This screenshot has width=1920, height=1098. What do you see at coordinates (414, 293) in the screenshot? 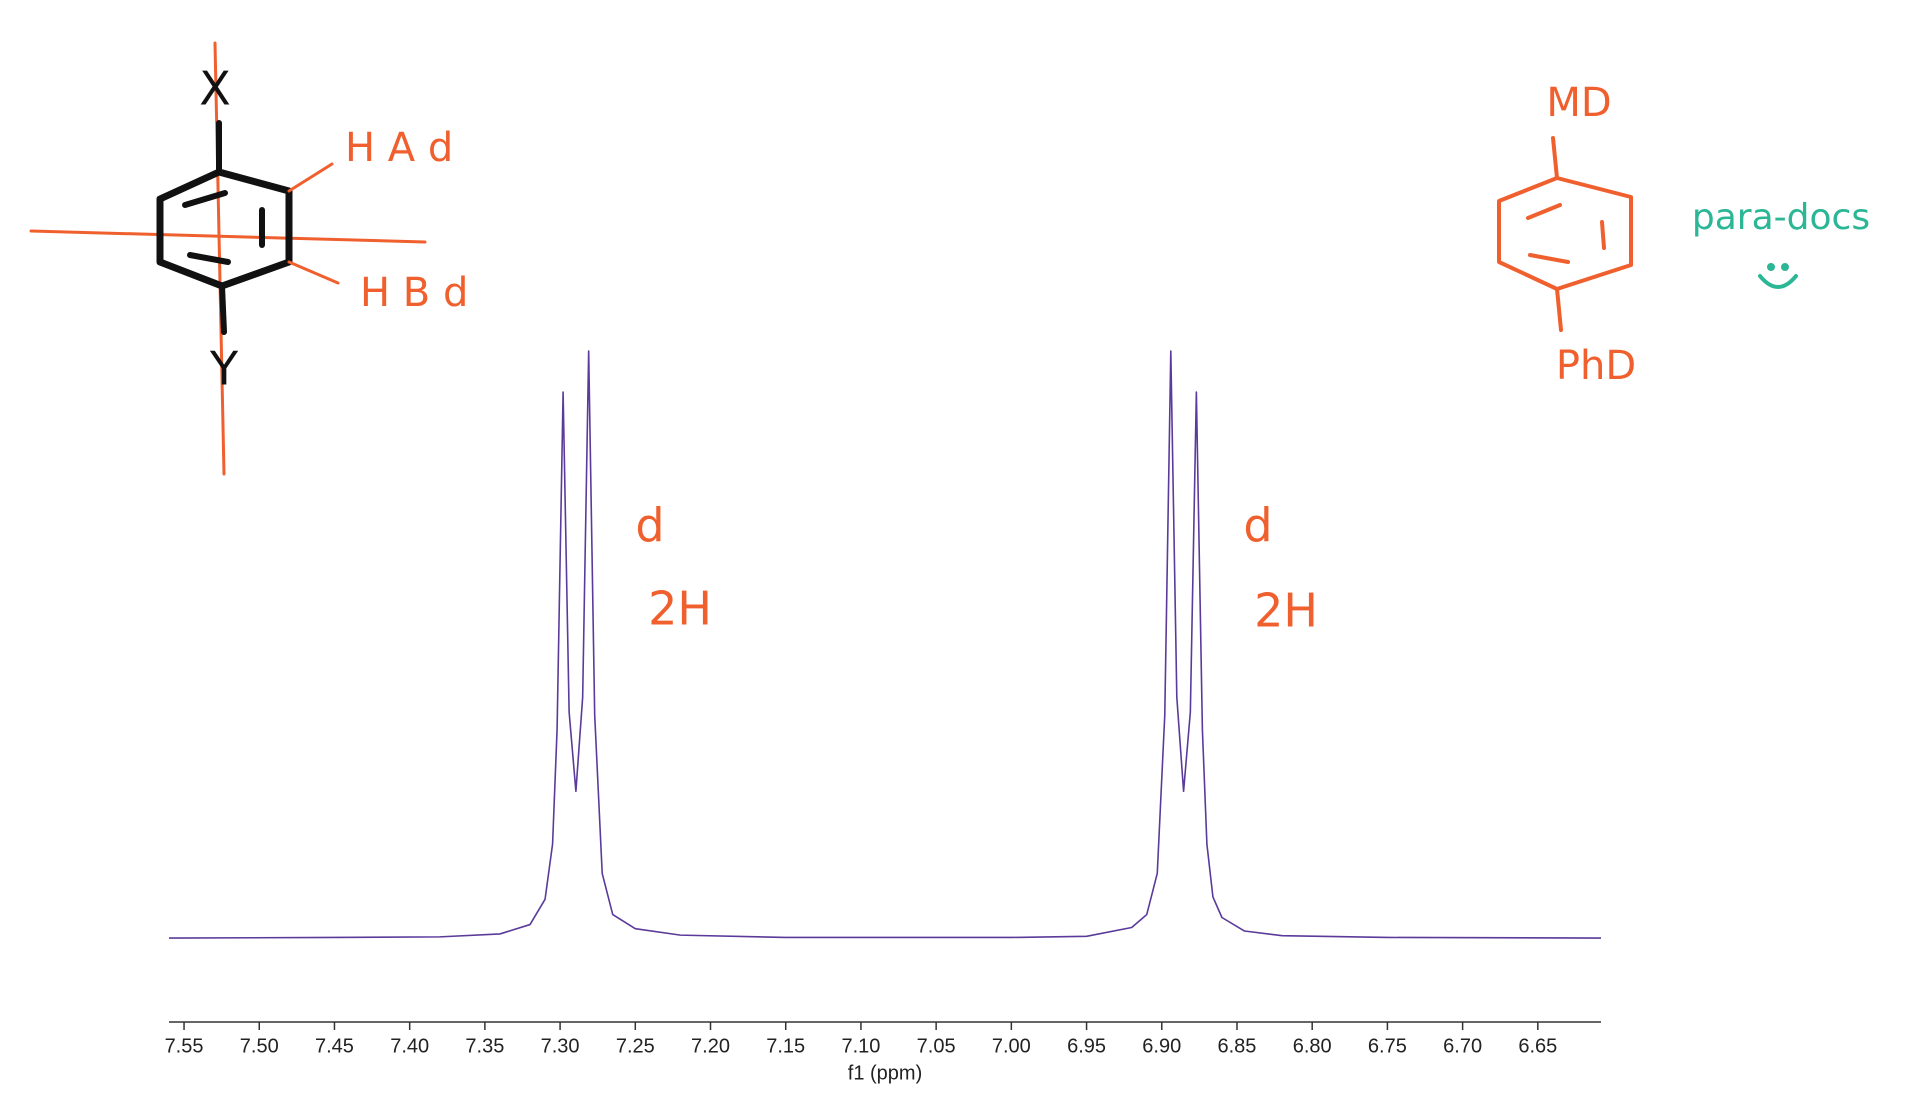
I see `annotation: H B d` at bounding box center [414, 293].